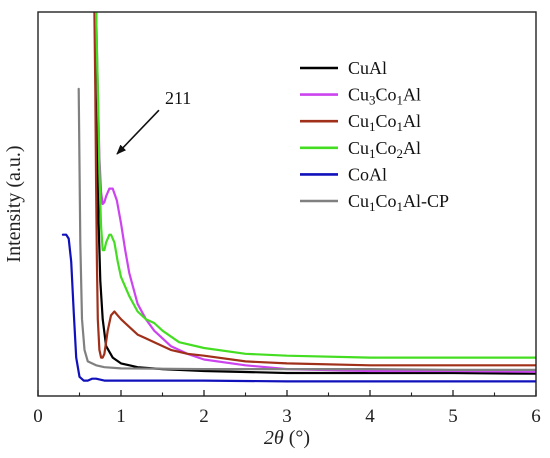 Image resolution: width=550 pixels, height=458 pixels. Describe the element at coordinates (38, 416) in the screenshot. I see `x-tick-label: 0` at that location.